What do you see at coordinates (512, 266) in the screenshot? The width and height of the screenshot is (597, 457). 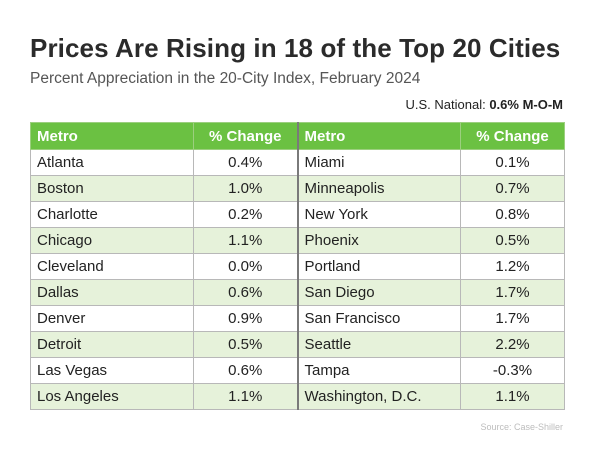 I see `cell-change-right: 1.2%` at bounding box center [512, 266].